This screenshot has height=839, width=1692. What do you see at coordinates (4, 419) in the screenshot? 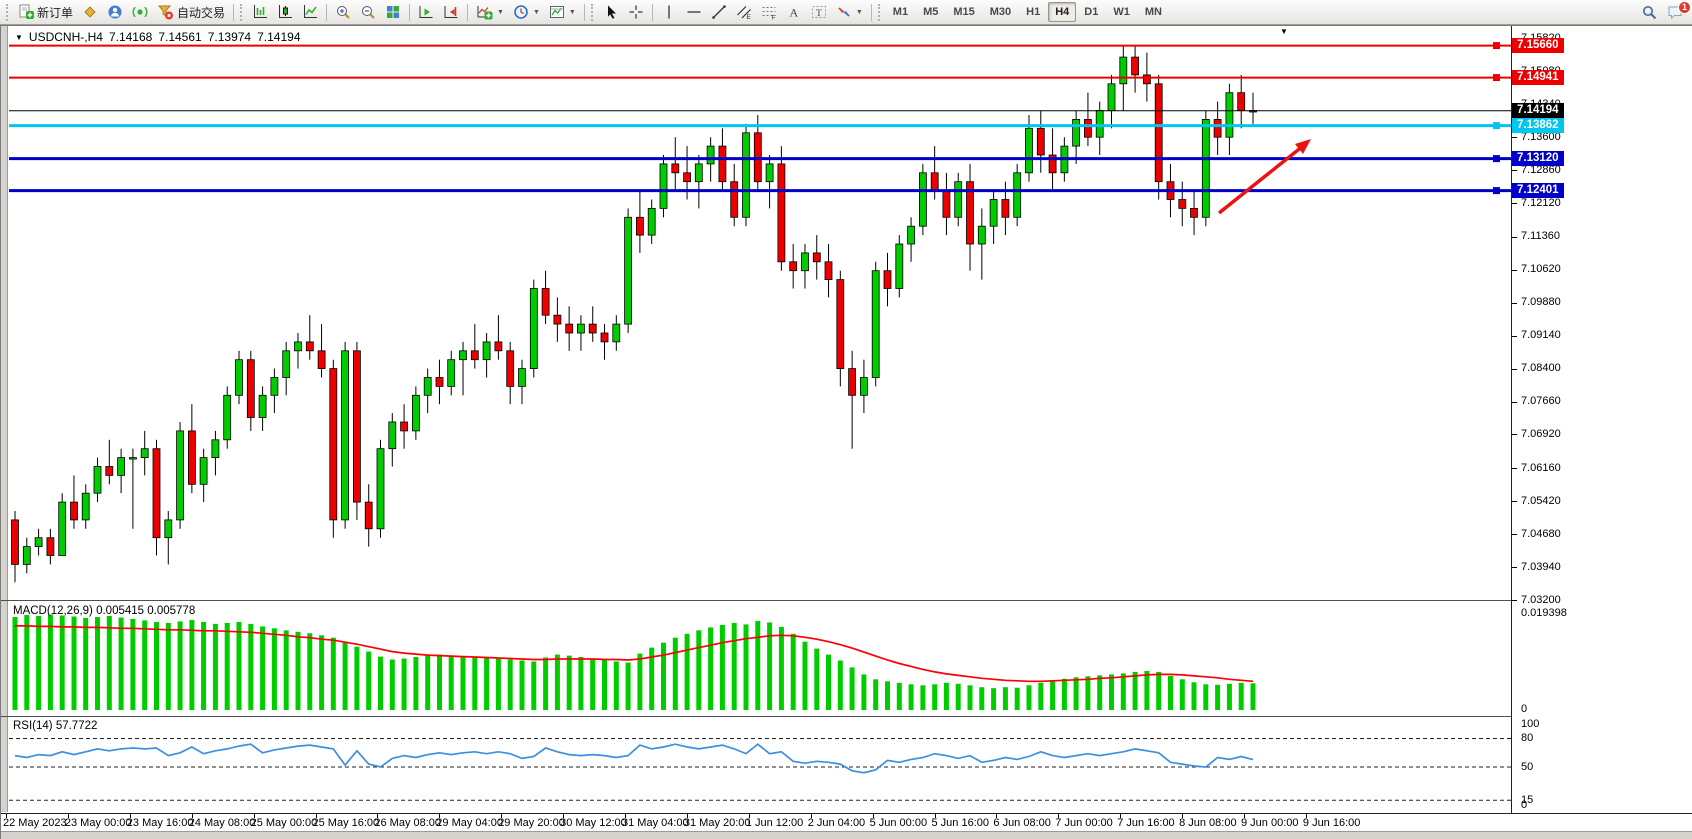
I see `window-left-grip` at bounding box center [4, 419].